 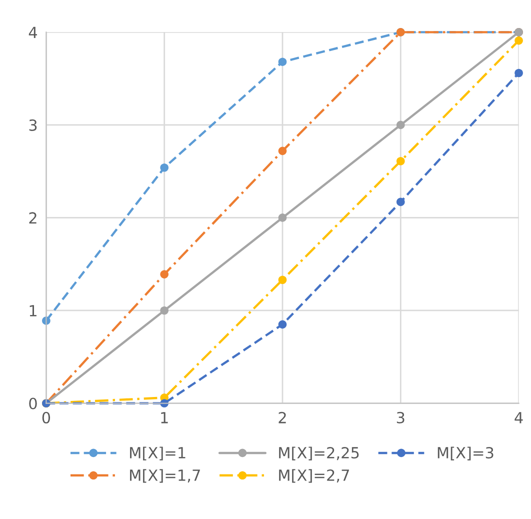 I want to click on y-tick-label: 4, so click(x=33, y=32).